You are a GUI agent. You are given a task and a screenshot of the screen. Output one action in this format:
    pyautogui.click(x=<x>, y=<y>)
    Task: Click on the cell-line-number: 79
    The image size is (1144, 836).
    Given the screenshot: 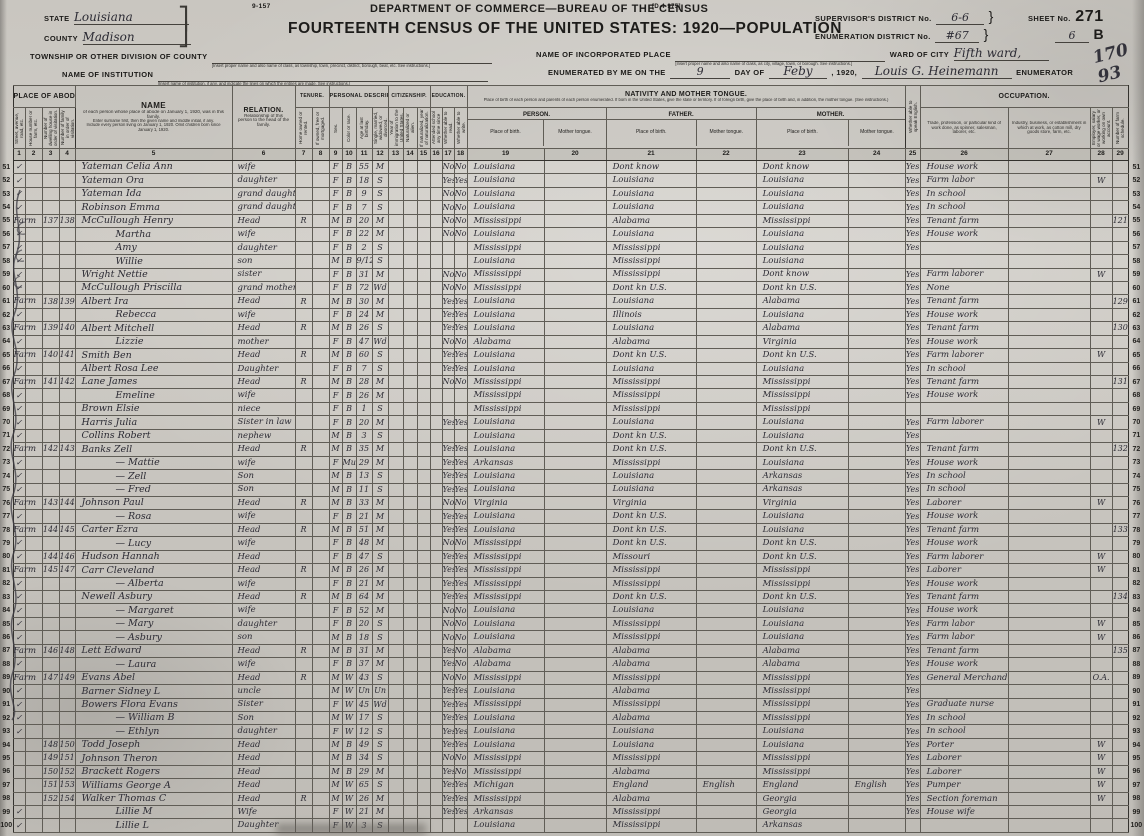 What is the action you would take?
    pyautogui.click(x=6, y=543)
    